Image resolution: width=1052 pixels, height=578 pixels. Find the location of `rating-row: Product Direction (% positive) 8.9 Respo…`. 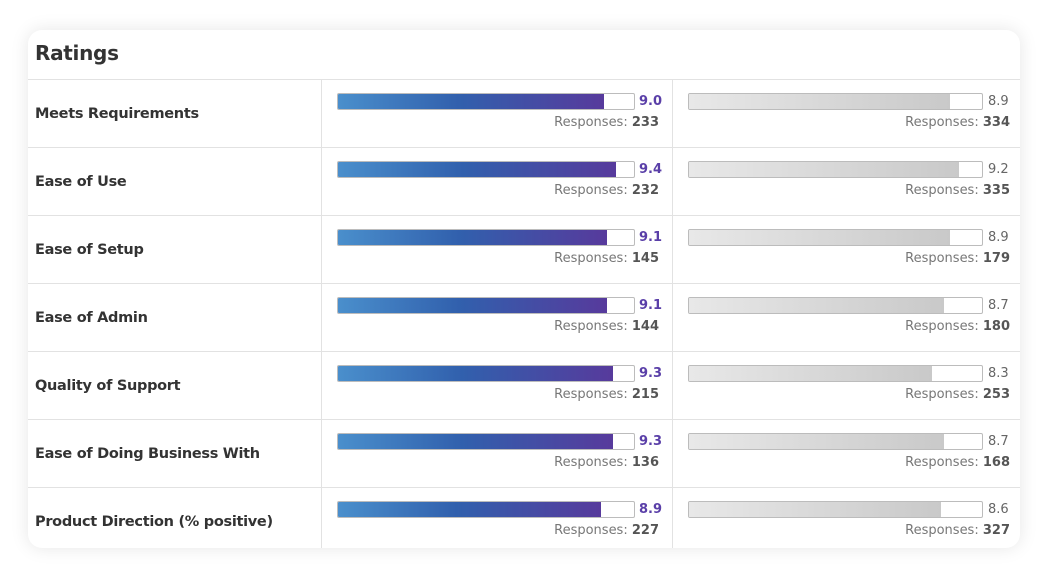

rating-row: Product Direction (% positive) 8.9 Respo… is located at coordinates (524, 518).